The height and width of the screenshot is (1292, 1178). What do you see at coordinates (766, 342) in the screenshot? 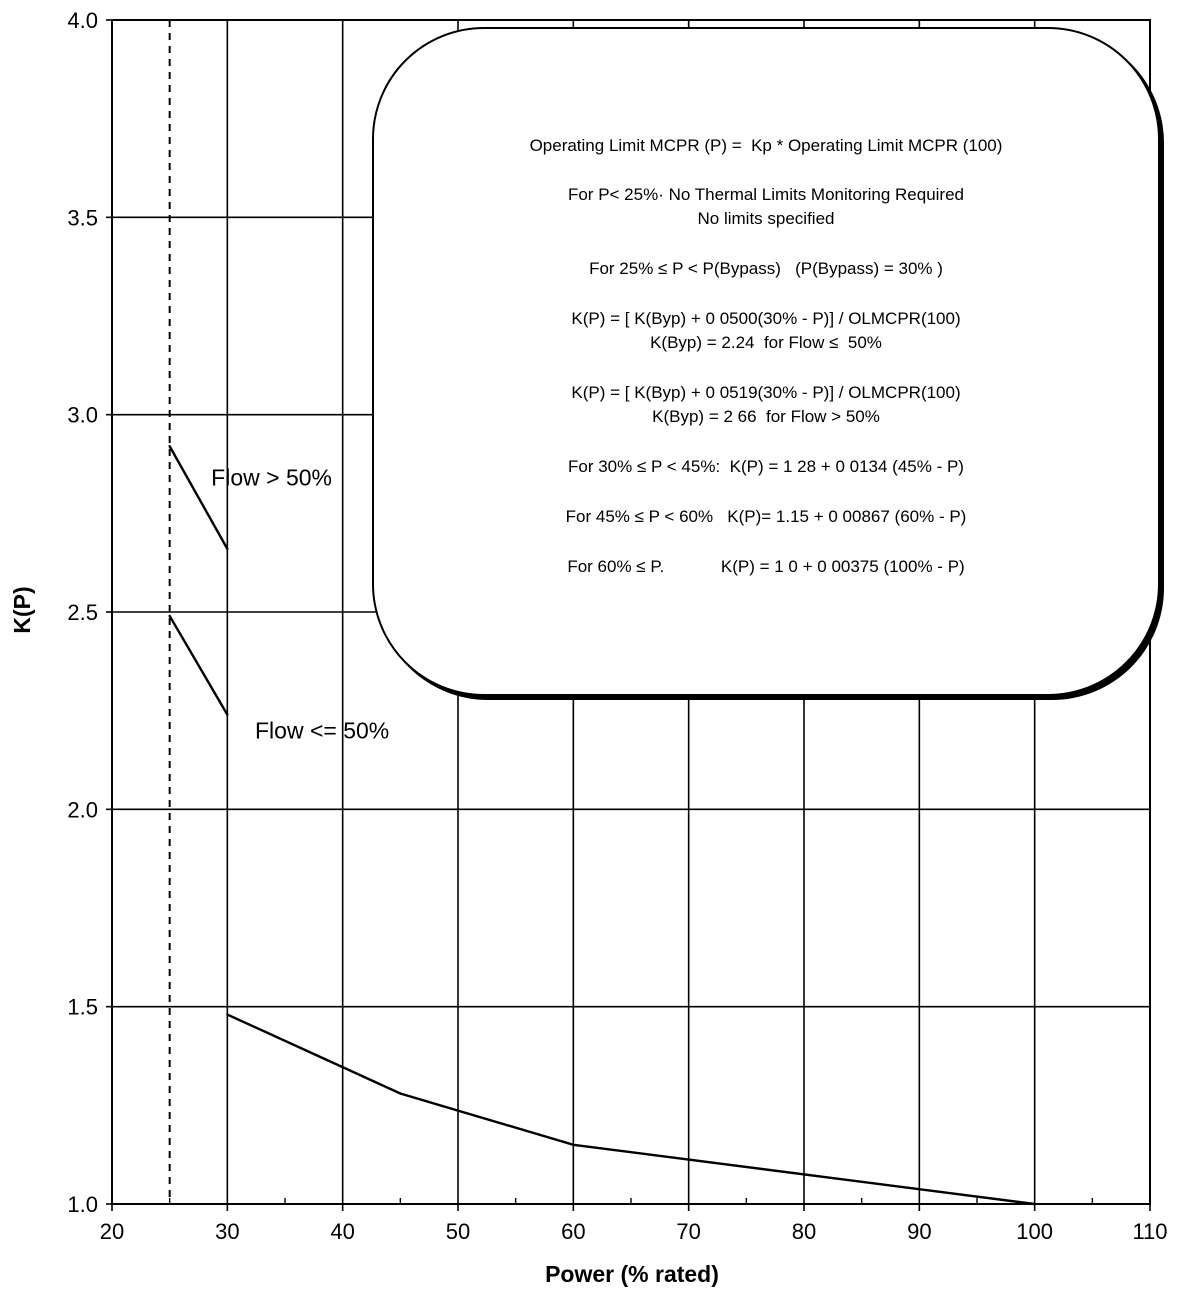
I see `note-line-kbyp-low-flow: K(Byp) = 2.24 for Flow ≤ 50%` at bounding box center [766, 342].